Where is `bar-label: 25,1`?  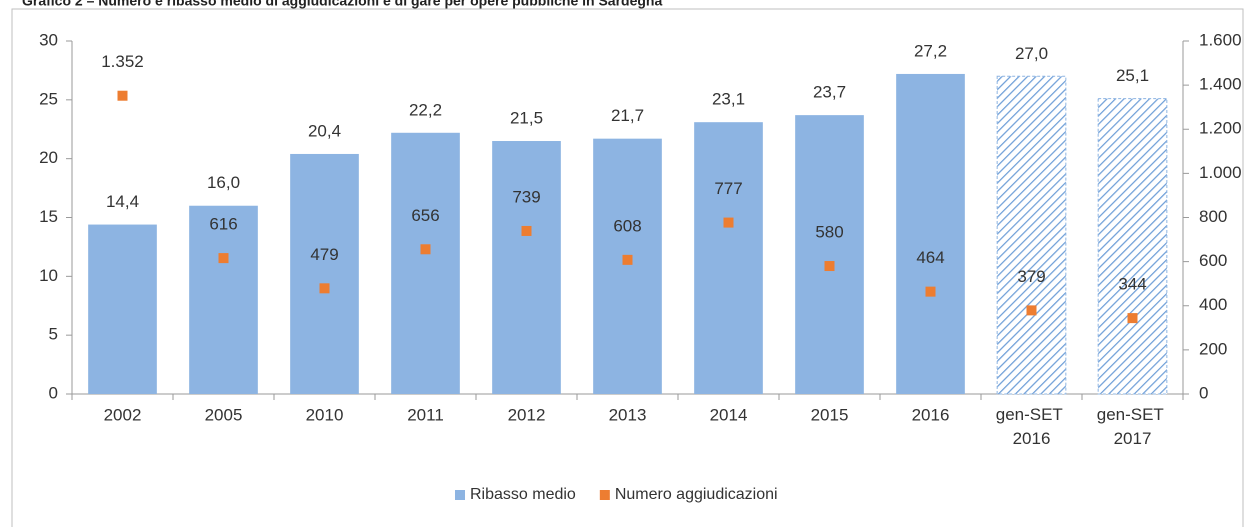
bar-label: 25,1 is located at coordinates (1132, 75).